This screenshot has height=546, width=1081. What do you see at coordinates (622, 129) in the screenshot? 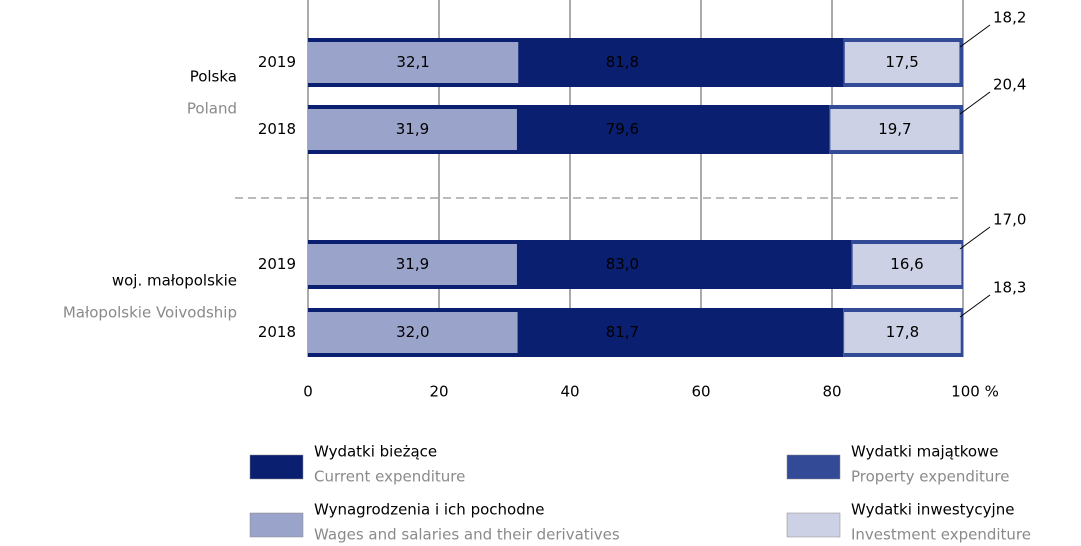
I see `value-label: 79,6` at bounding box center [622, 129].